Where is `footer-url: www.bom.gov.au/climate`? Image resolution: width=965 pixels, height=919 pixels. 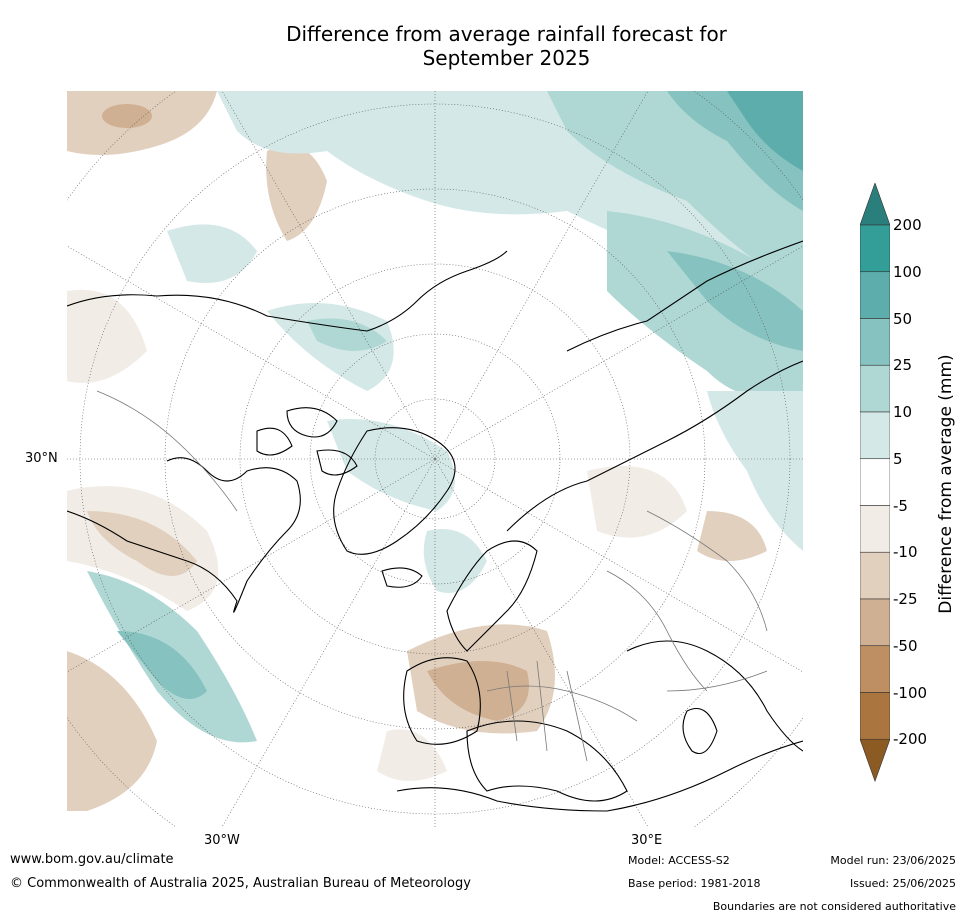
footer-url: www.bom.gov.au/climate is located at coordinates (92, 859).